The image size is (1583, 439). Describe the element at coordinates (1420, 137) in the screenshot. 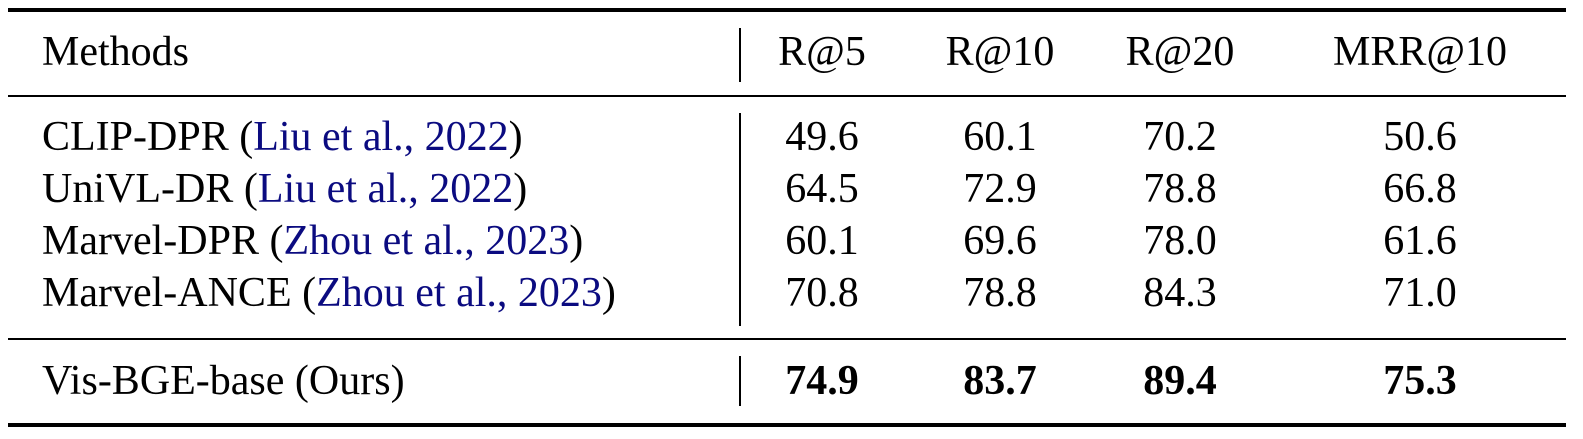

I see `value-mrr10: 50.6` at that location.